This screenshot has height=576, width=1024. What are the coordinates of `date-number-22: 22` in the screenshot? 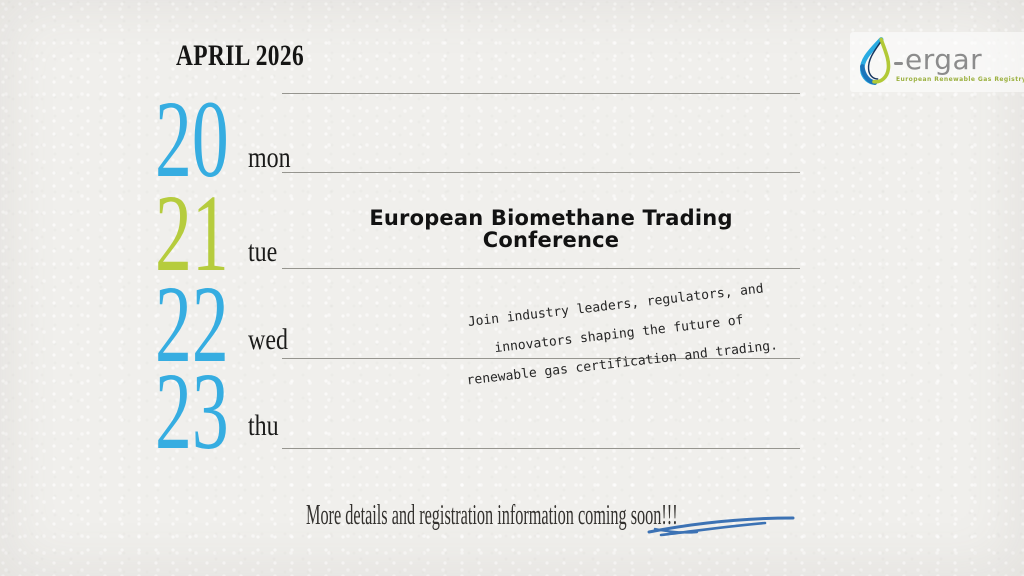 It's located at (192, 324).